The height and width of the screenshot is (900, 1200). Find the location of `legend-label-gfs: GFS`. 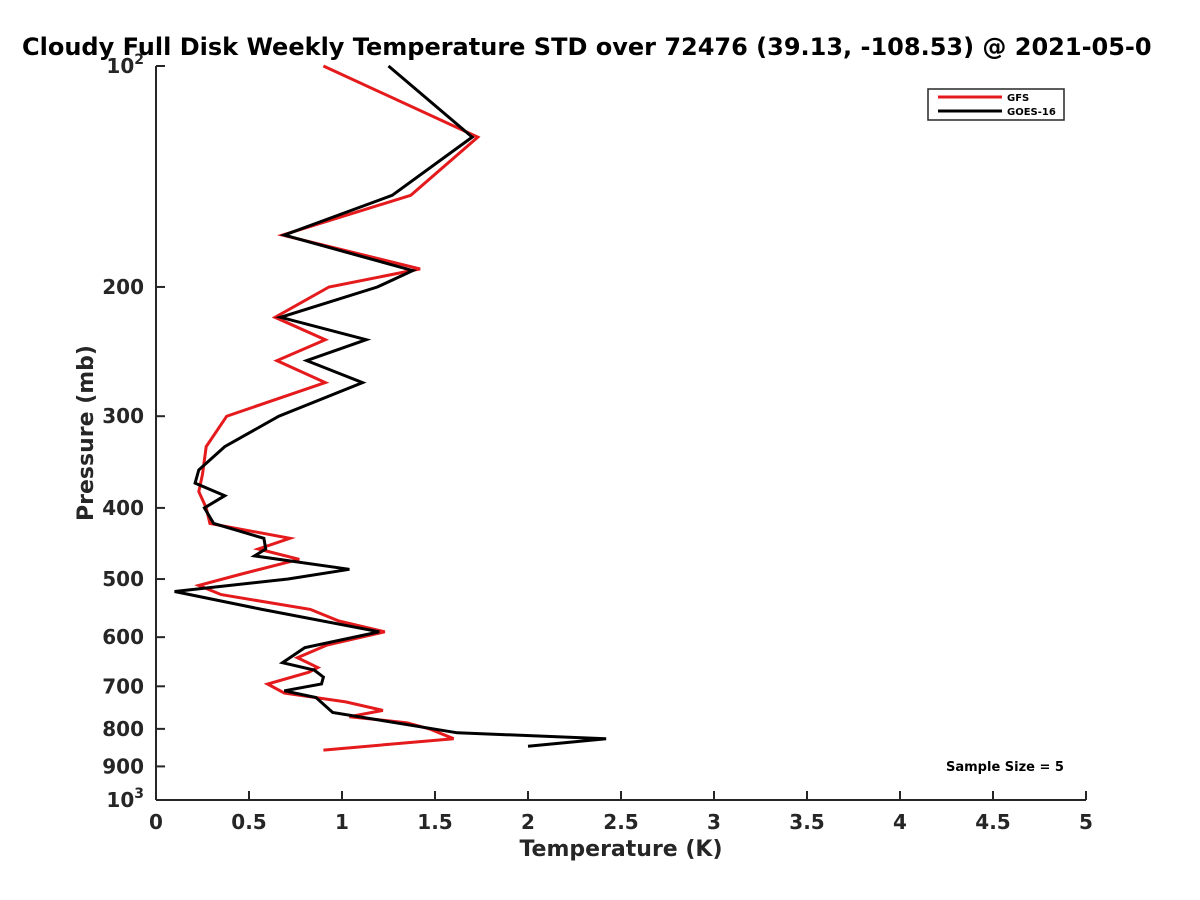

legend-label-gfs: GFS is located at coordinates (1018, 98).